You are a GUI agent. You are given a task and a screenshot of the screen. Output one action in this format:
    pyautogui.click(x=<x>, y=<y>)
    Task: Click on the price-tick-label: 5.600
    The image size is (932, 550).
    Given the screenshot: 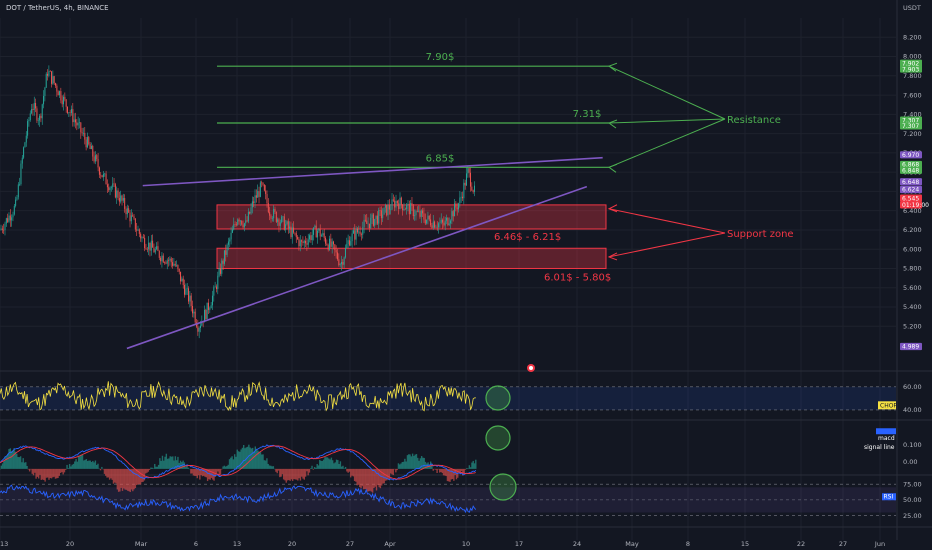 What is the action you would take?
    pyautogui.click(x=912, y=288)
    